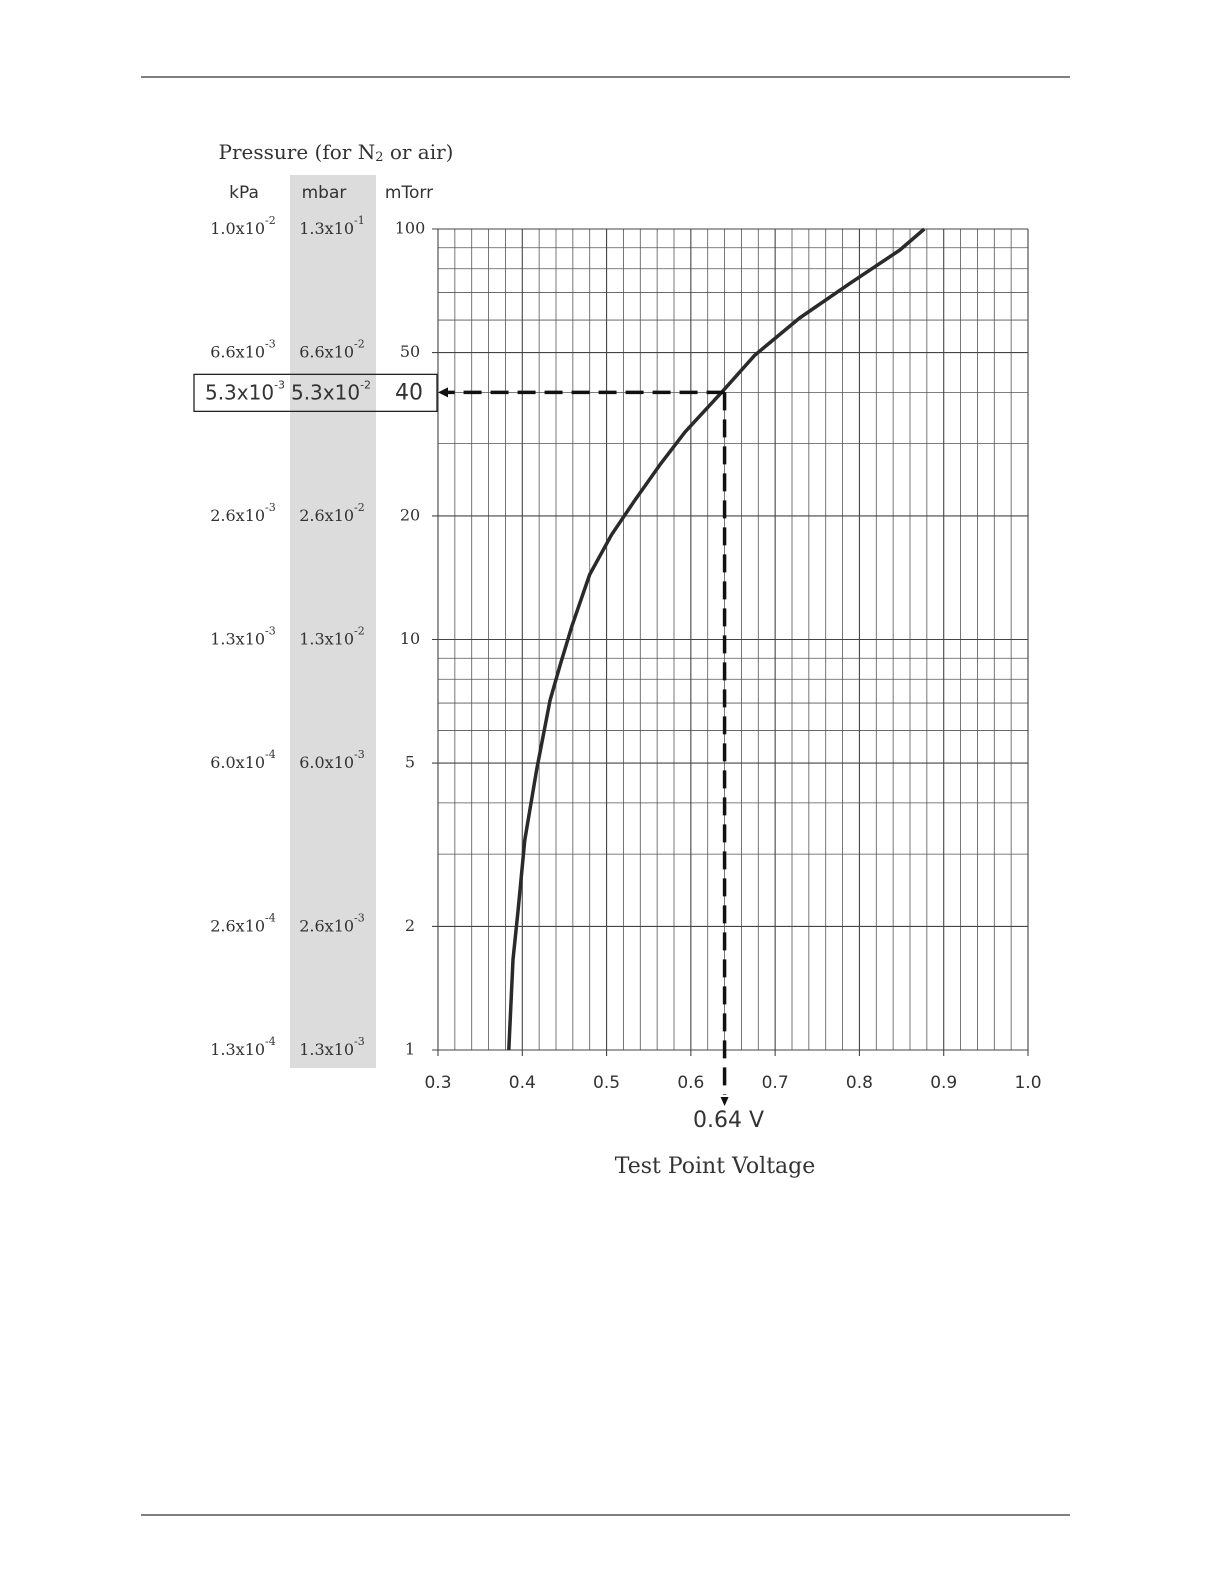 The image size is (1224, 1584). I want to click on column-header: mTorr, so click(409, 193).